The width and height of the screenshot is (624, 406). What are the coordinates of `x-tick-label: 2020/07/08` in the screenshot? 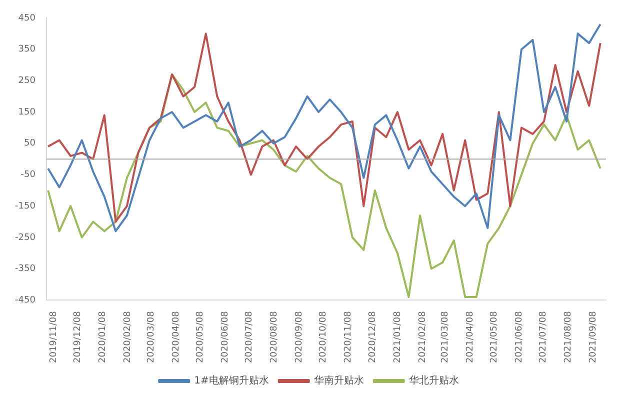 It's located at (249, 336).